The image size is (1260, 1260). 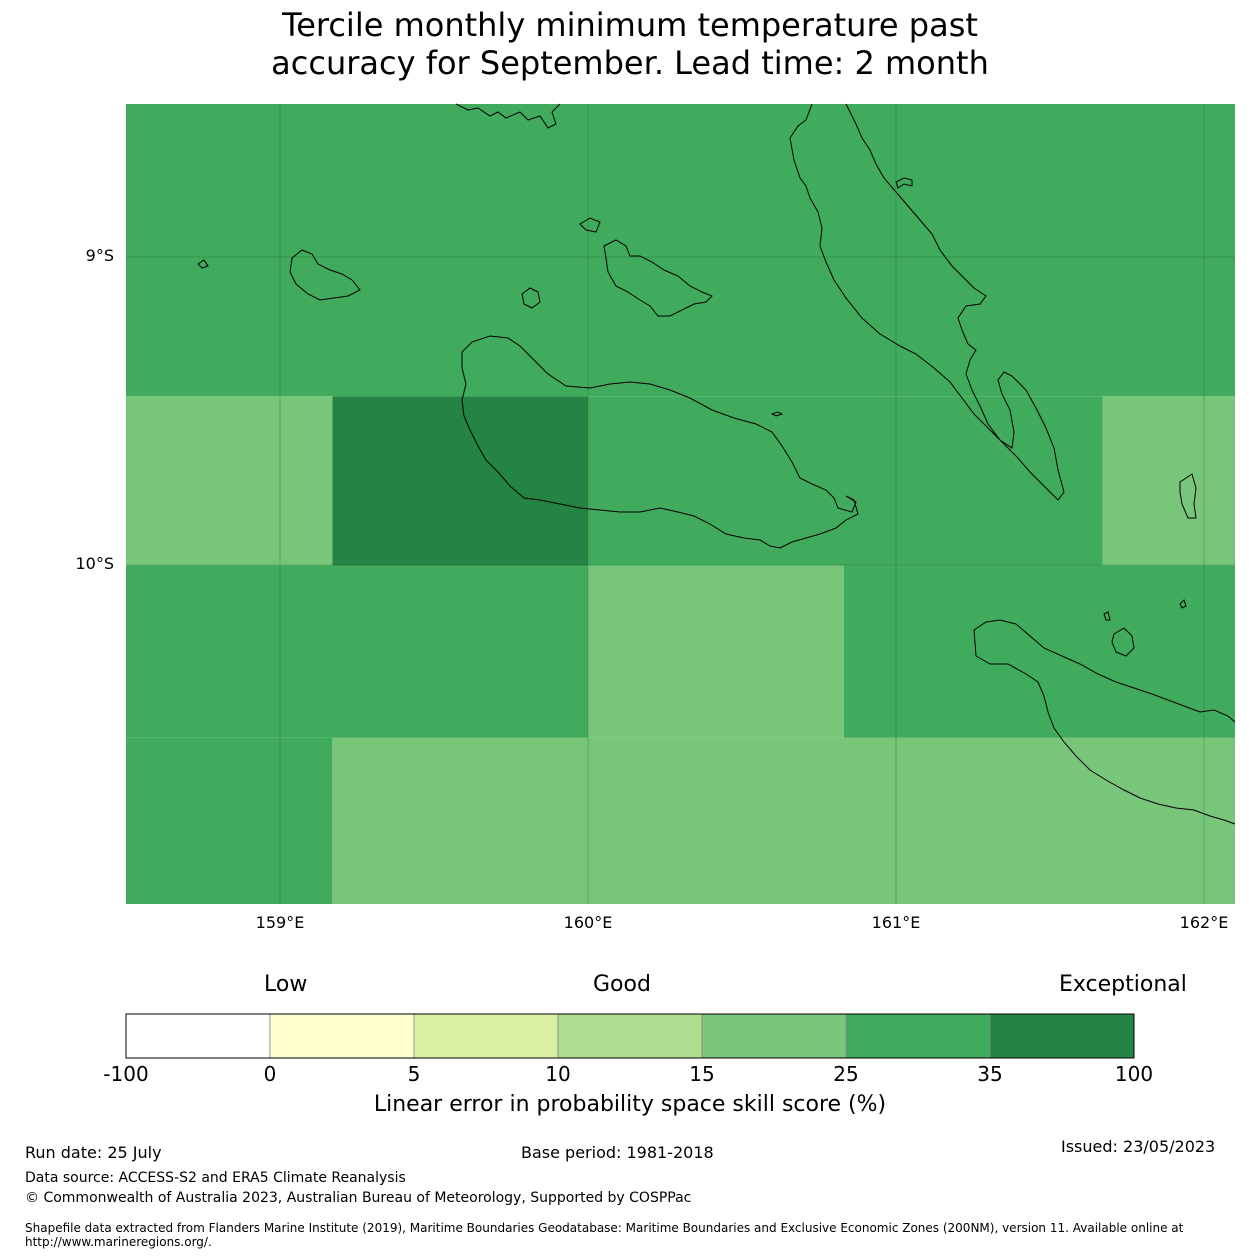 I want to click on colorbar-label: 15, so click(x=702, y=1074).